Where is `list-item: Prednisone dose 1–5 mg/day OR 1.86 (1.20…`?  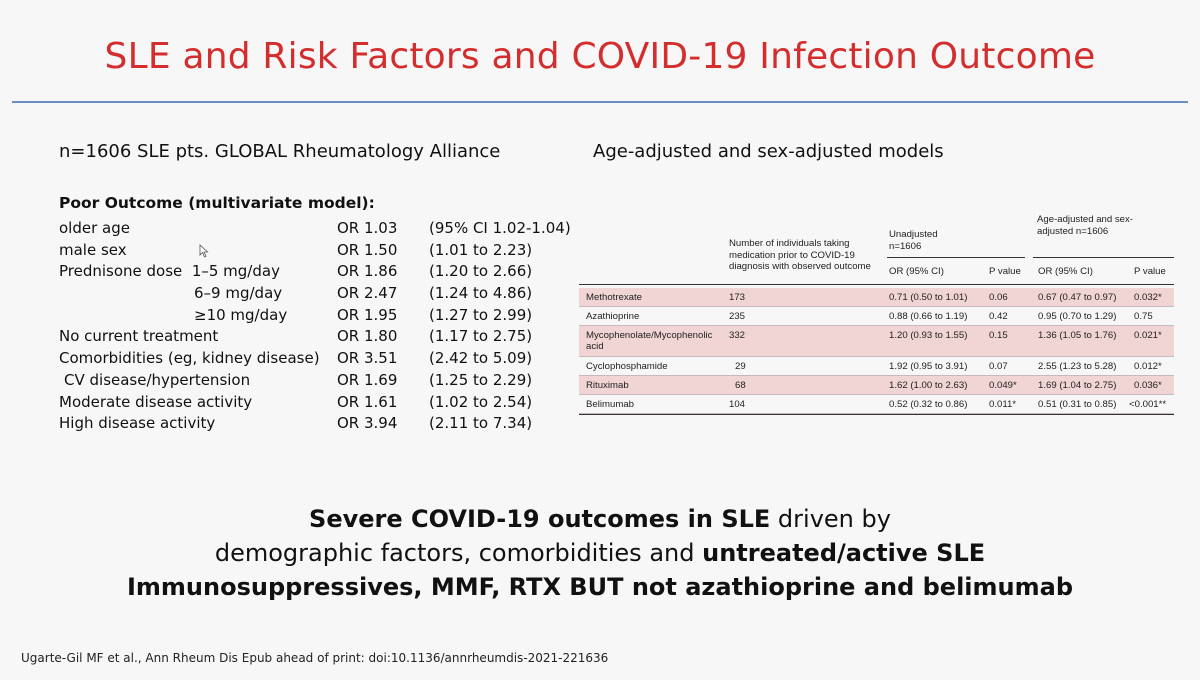
list-item: Prednisone dose 1–5 mg/day OR 1.86 (1.20… is located at coordinates (319, 272).